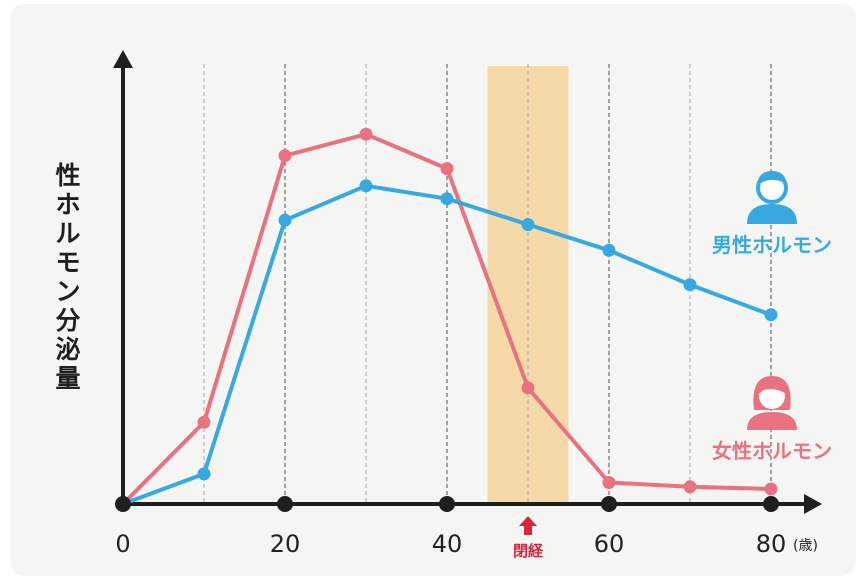  Describe the element at coordinates (528, 538) in the screenshot. I see `menopause-marker: 閉経` at that location.